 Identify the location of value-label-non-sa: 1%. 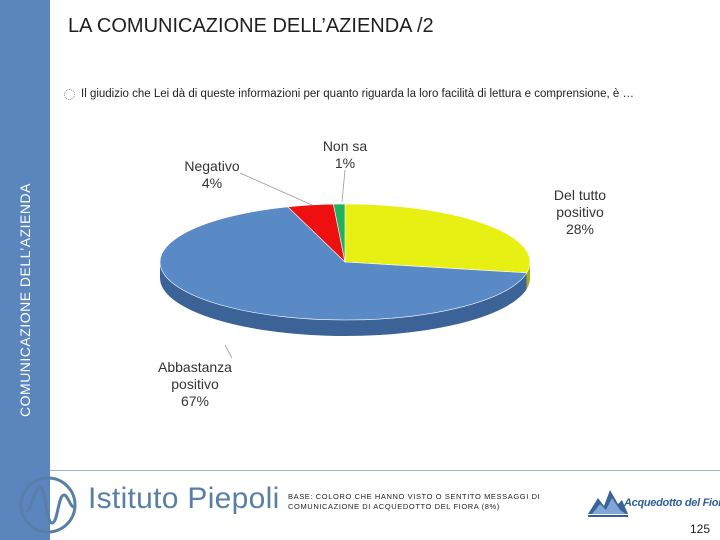
(345, 163).